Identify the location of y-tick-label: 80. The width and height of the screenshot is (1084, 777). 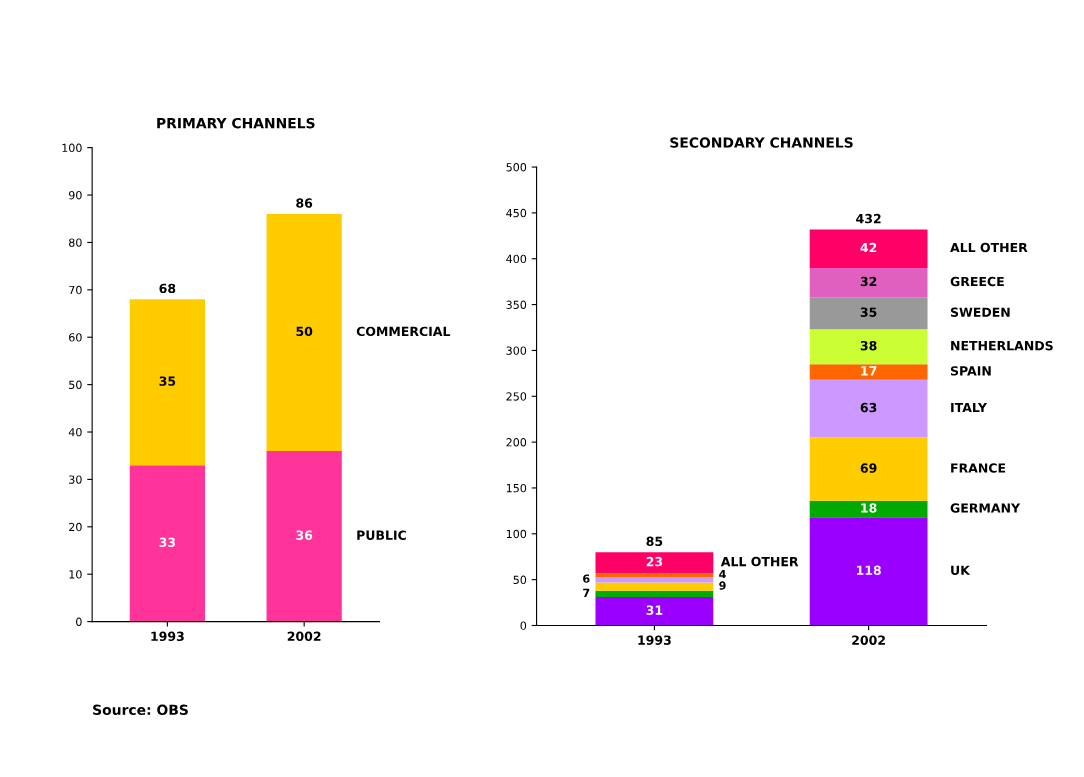
(75, 242).